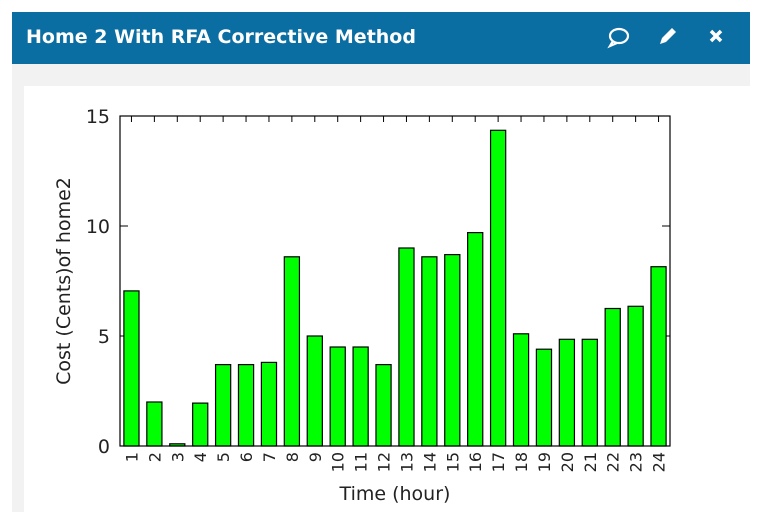 Image resolution: width=758 pixels, height=515 pixels. What do you see at coordinates (131, 457) in the screenshot?
I see `x-tick-label: 1` at bounding box center [131, 457].